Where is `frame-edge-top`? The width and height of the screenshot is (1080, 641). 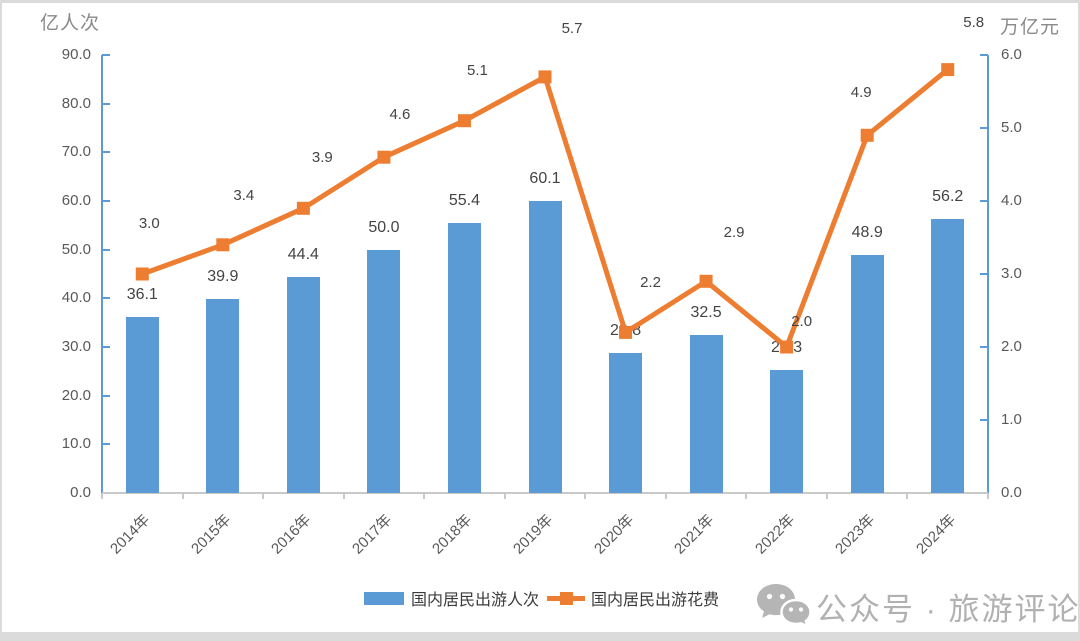 frame-edge-top is located at coordinates (540, 1).